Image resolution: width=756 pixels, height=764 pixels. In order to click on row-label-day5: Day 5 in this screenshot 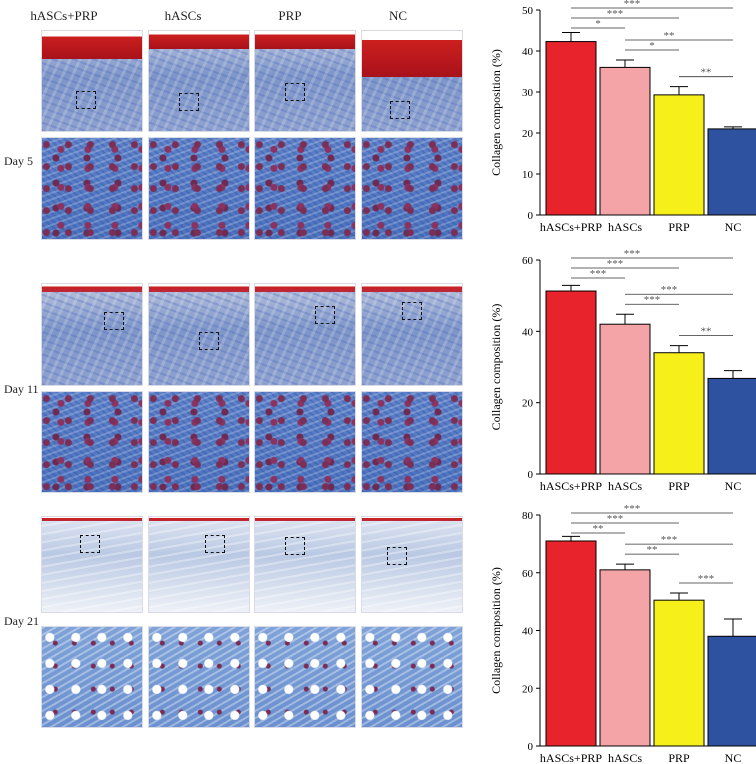, I will do `click(18, 161)`.